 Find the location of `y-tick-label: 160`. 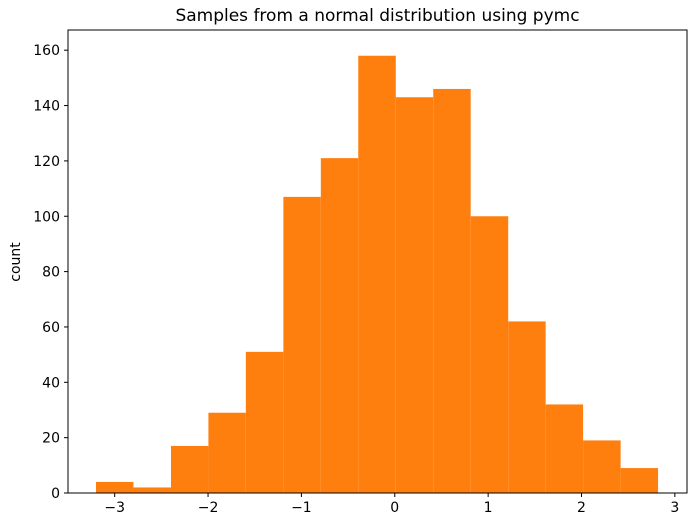

y-tick-label: 160 is located at coordinates (46, 51).